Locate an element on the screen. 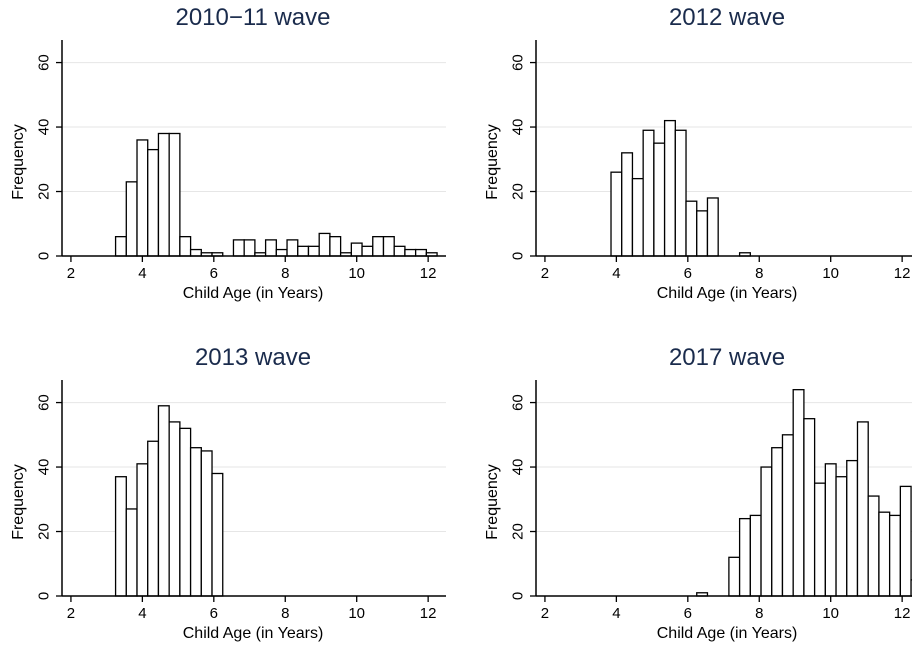 This screenshot has width=912, height=665. chart-title: 2010−11 wave is located at coordinates (253, 17).